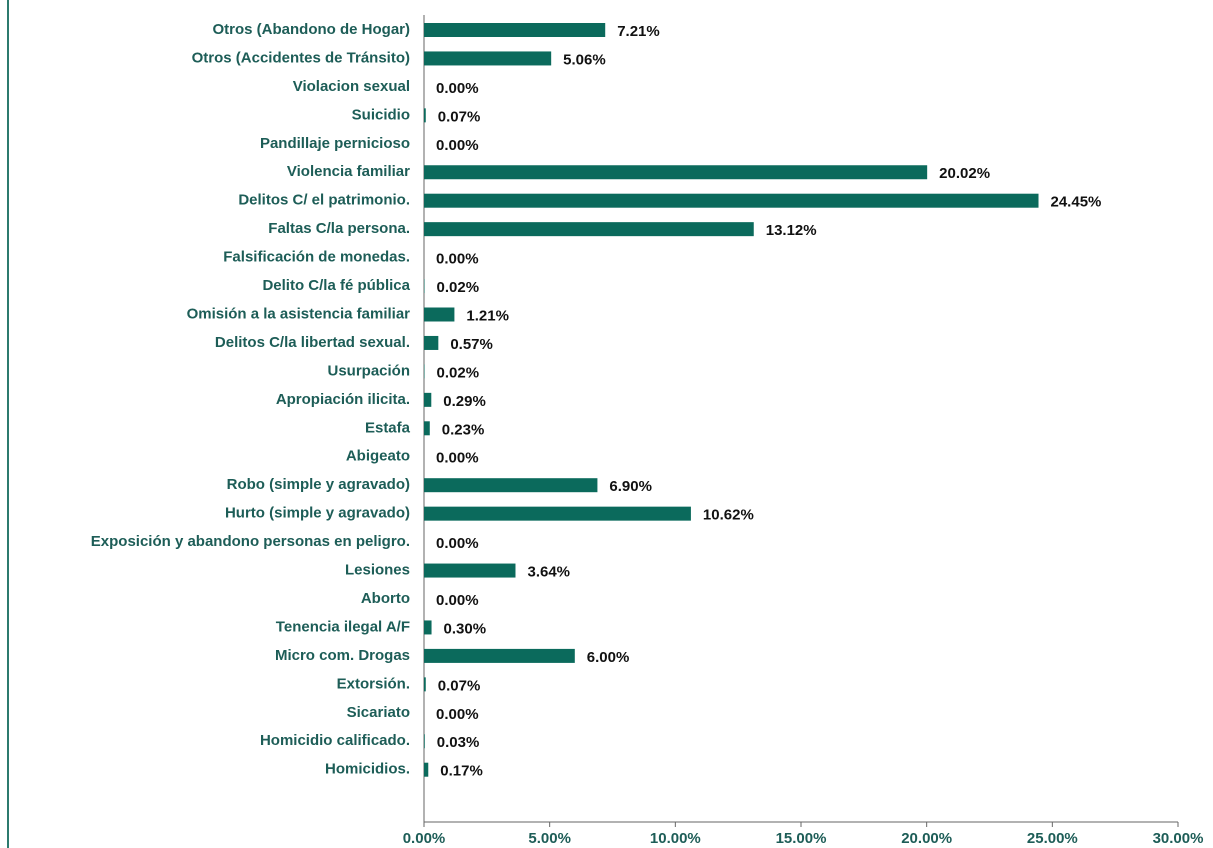  Describe the element at coordinates (630, 486) in the screenshot. I see `value-label: 6.90%` at that location.